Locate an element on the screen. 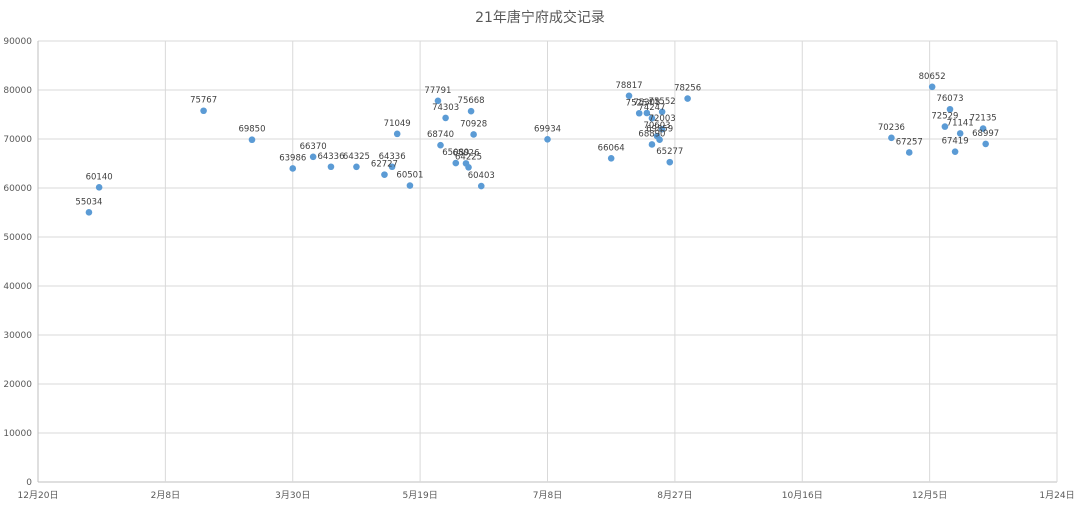 This screenshot has width=1080, height=507. y-tick-label: 60000 is located at coordinates (17, 189).